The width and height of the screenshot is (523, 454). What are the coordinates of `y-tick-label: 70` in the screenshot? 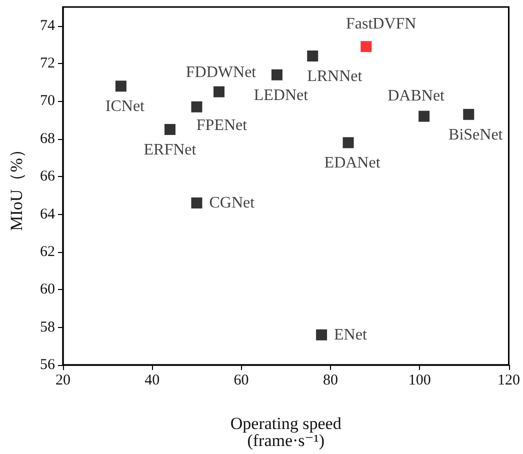 It's located at (47, 101).